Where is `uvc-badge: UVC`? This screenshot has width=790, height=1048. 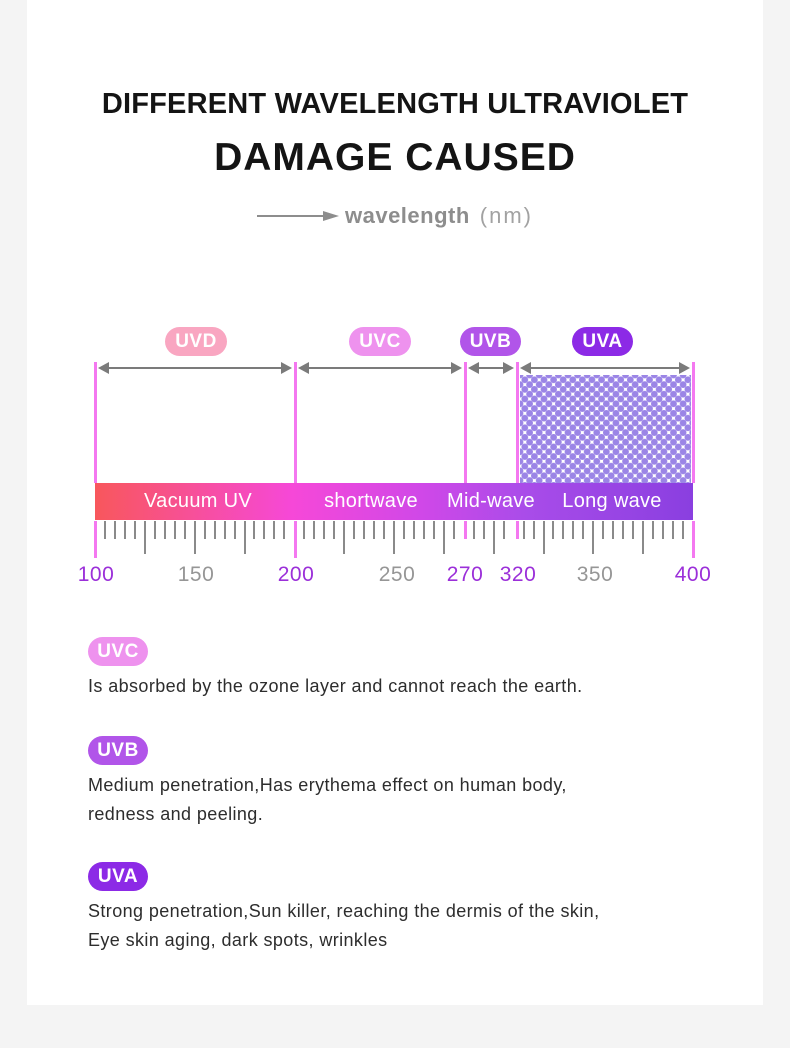
uvc-badge: UVC is located at coordinates (118, 651).